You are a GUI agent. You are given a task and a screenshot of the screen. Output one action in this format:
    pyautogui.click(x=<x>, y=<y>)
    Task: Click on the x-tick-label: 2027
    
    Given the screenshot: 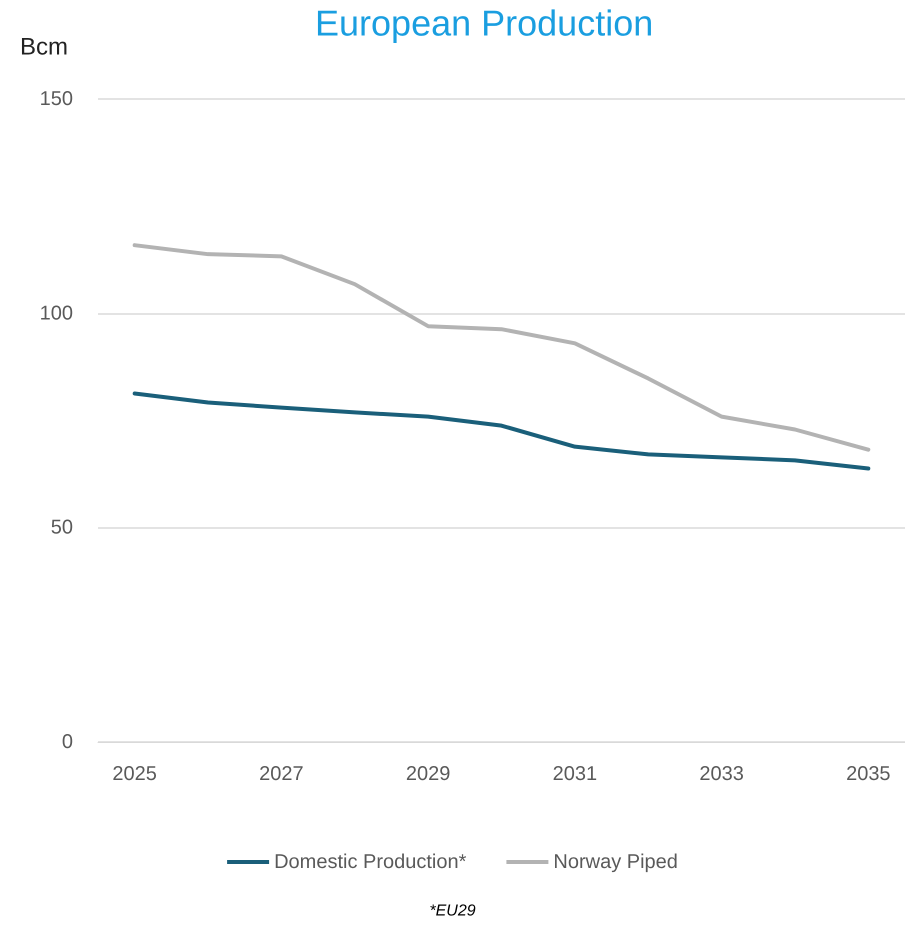 What is the action you would take?
    pyautogui.click(x=281, y=774)
    